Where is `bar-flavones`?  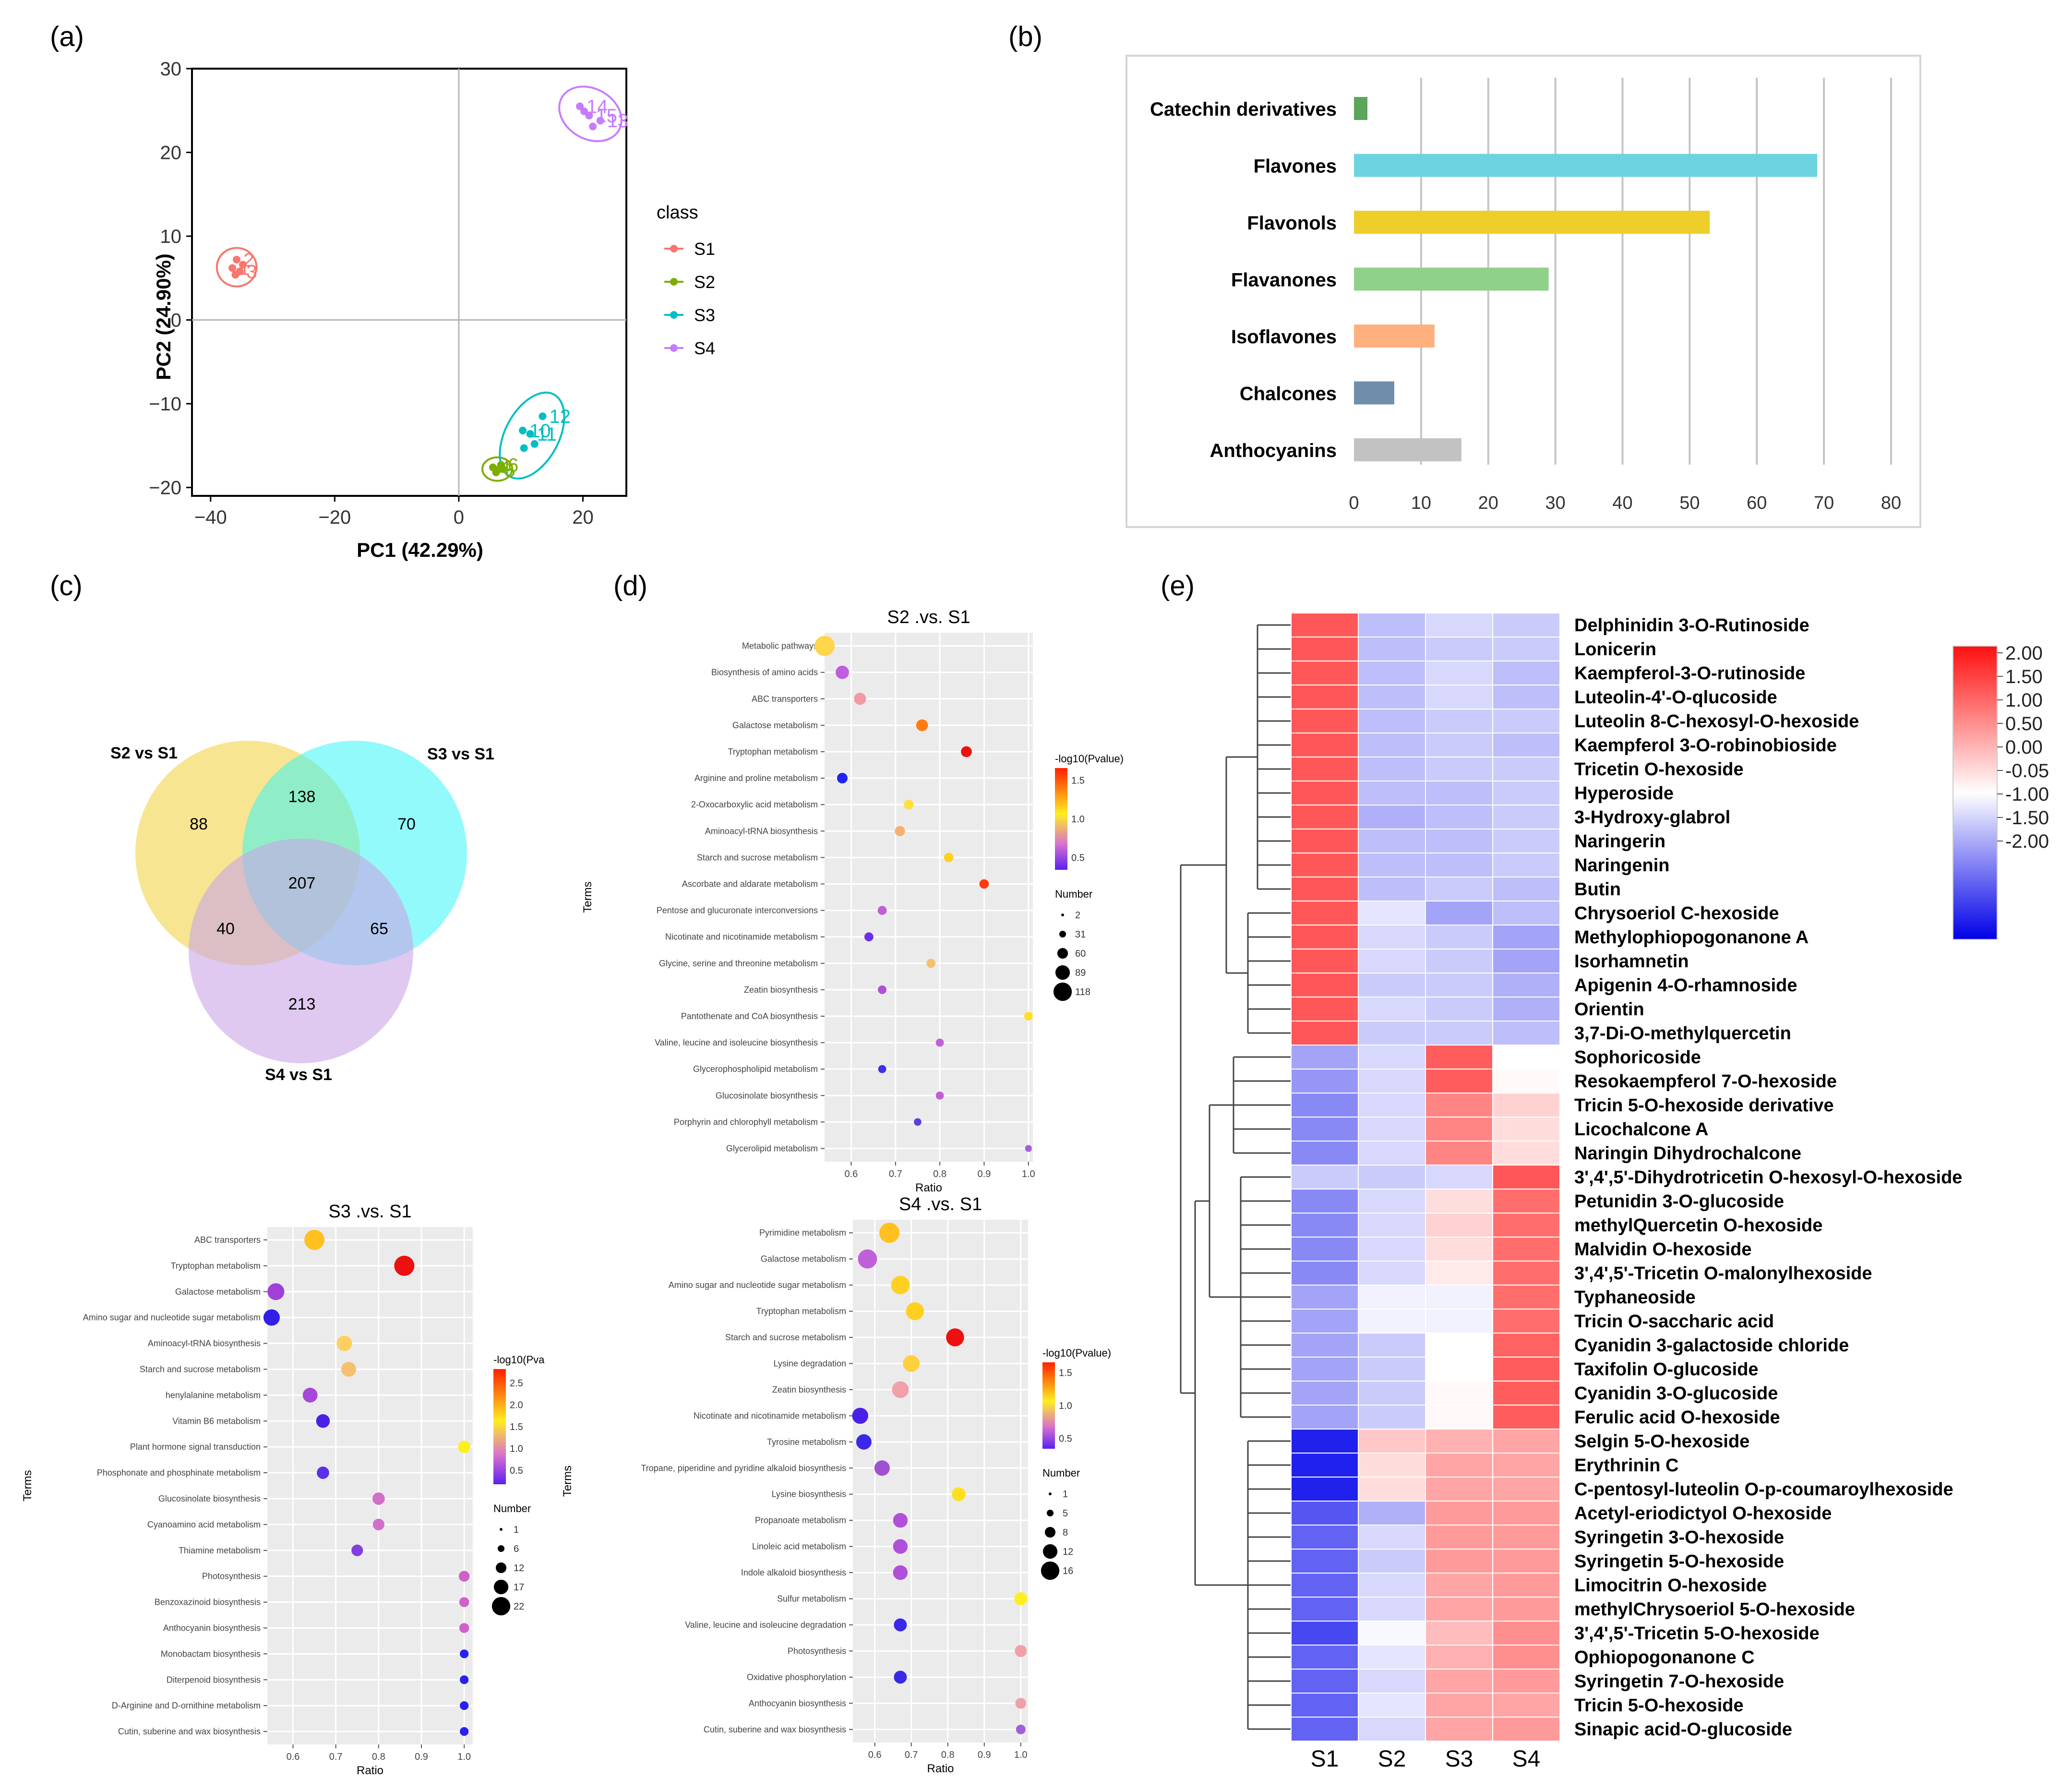
bar-flavones is located at coordinates (1586, 165).